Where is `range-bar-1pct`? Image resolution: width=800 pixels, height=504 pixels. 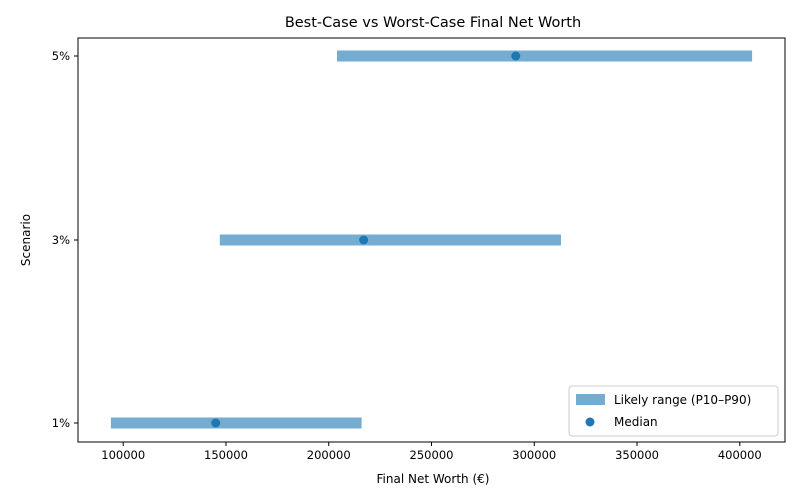 range-bar-1pct is located at coordinates (236, 423).